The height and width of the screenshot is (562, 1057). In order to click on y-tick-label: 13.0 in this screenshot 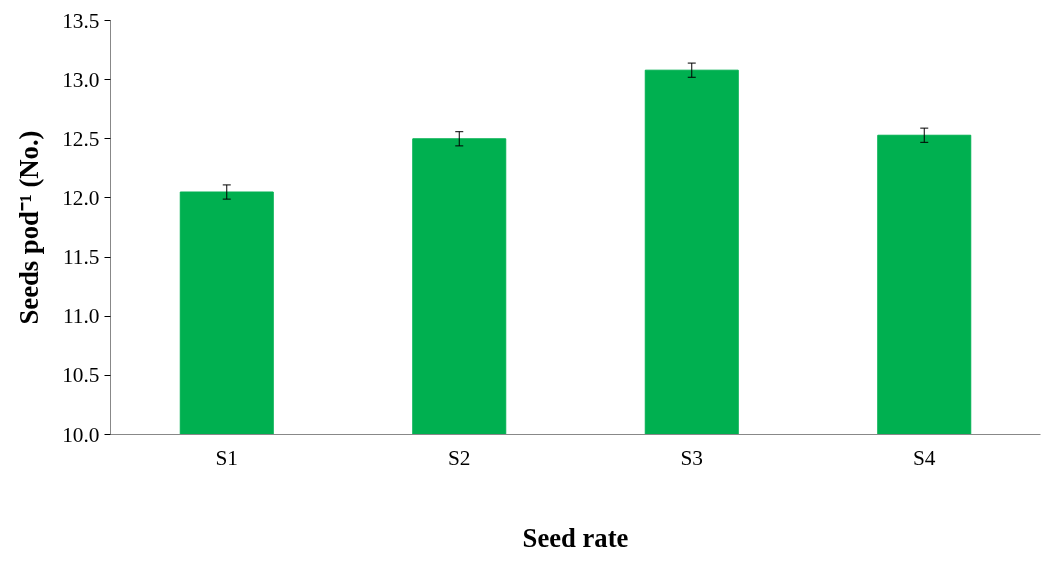, I will do `click(81, 79)`.